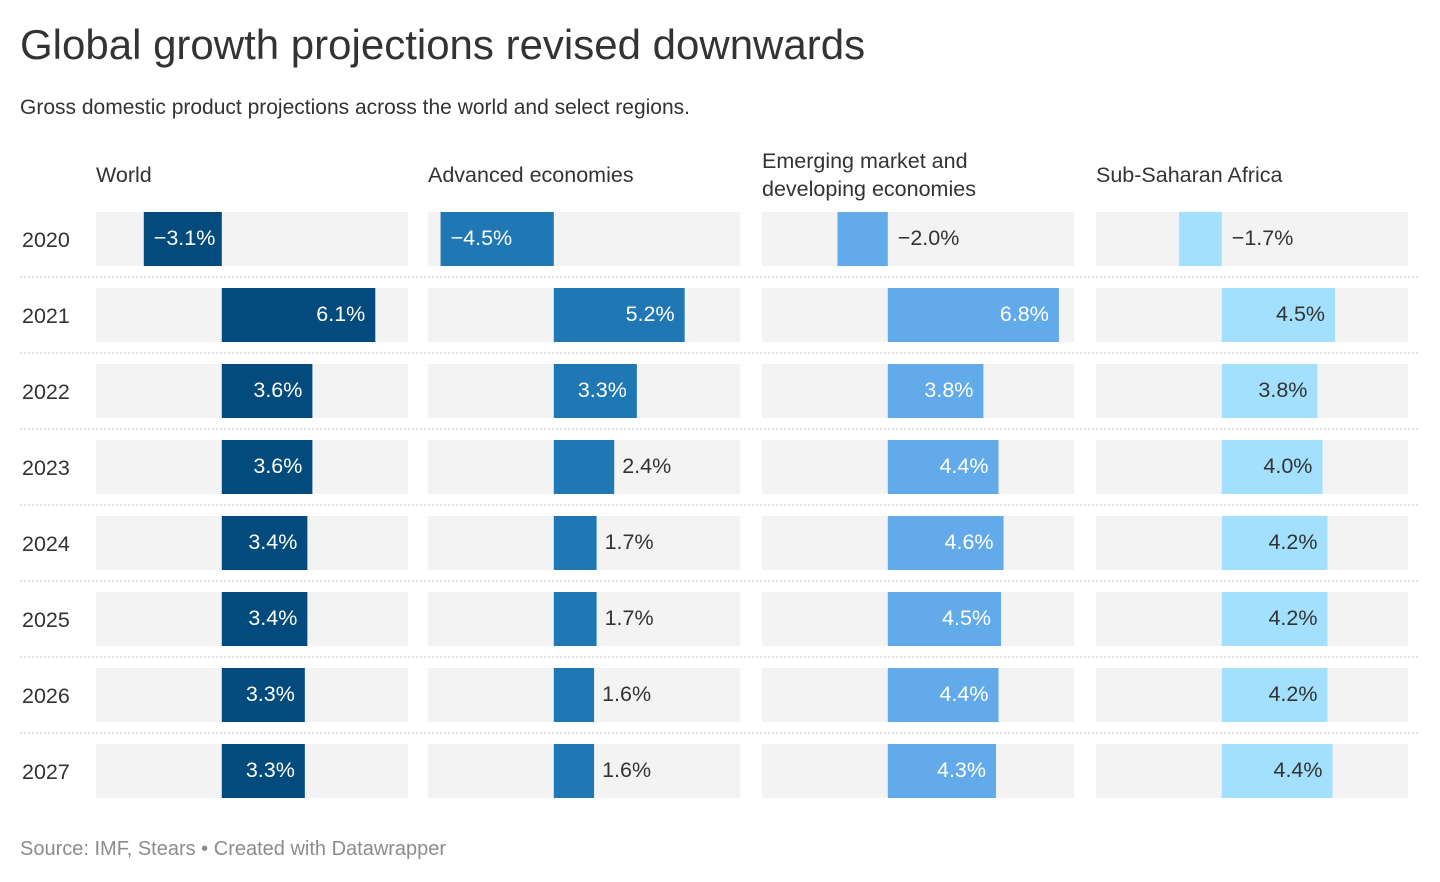  I want to click on bar-world-2024, so click(264, 543).